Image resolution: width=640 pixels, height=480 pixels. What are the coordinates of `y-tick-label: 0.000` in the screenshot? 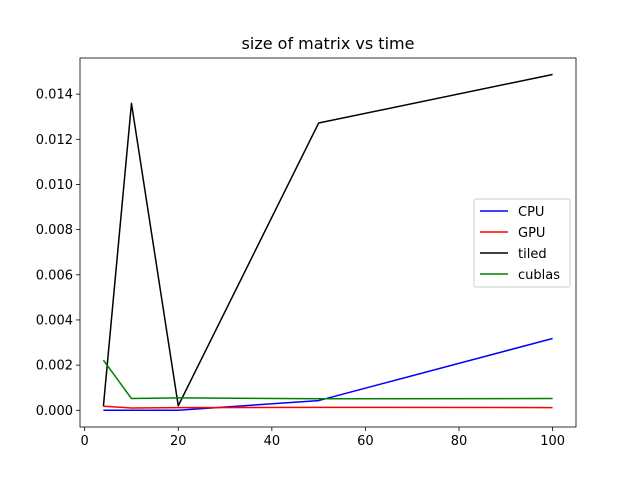 It's located at (54, 411).